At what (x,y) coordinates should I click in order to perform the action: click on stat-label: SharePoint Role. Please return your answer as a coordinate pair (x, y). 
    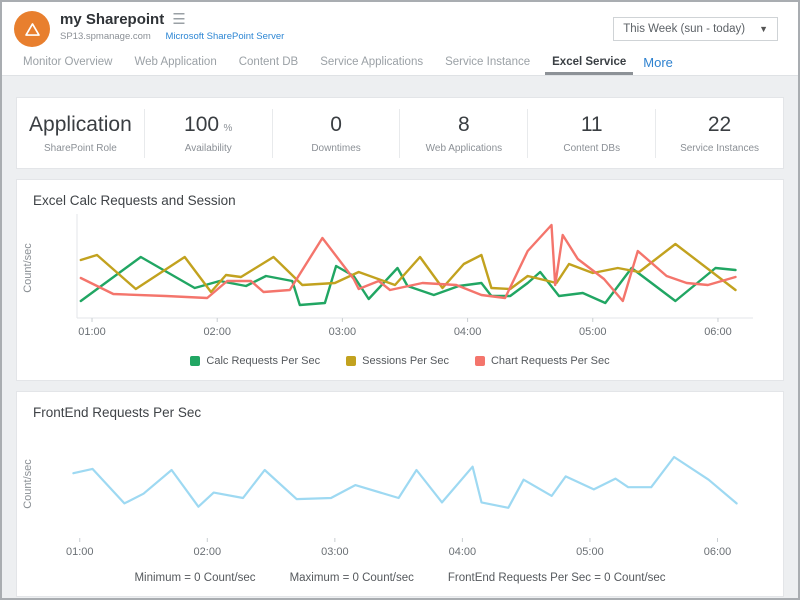
    Looking at the image, I should click on (80, 148).